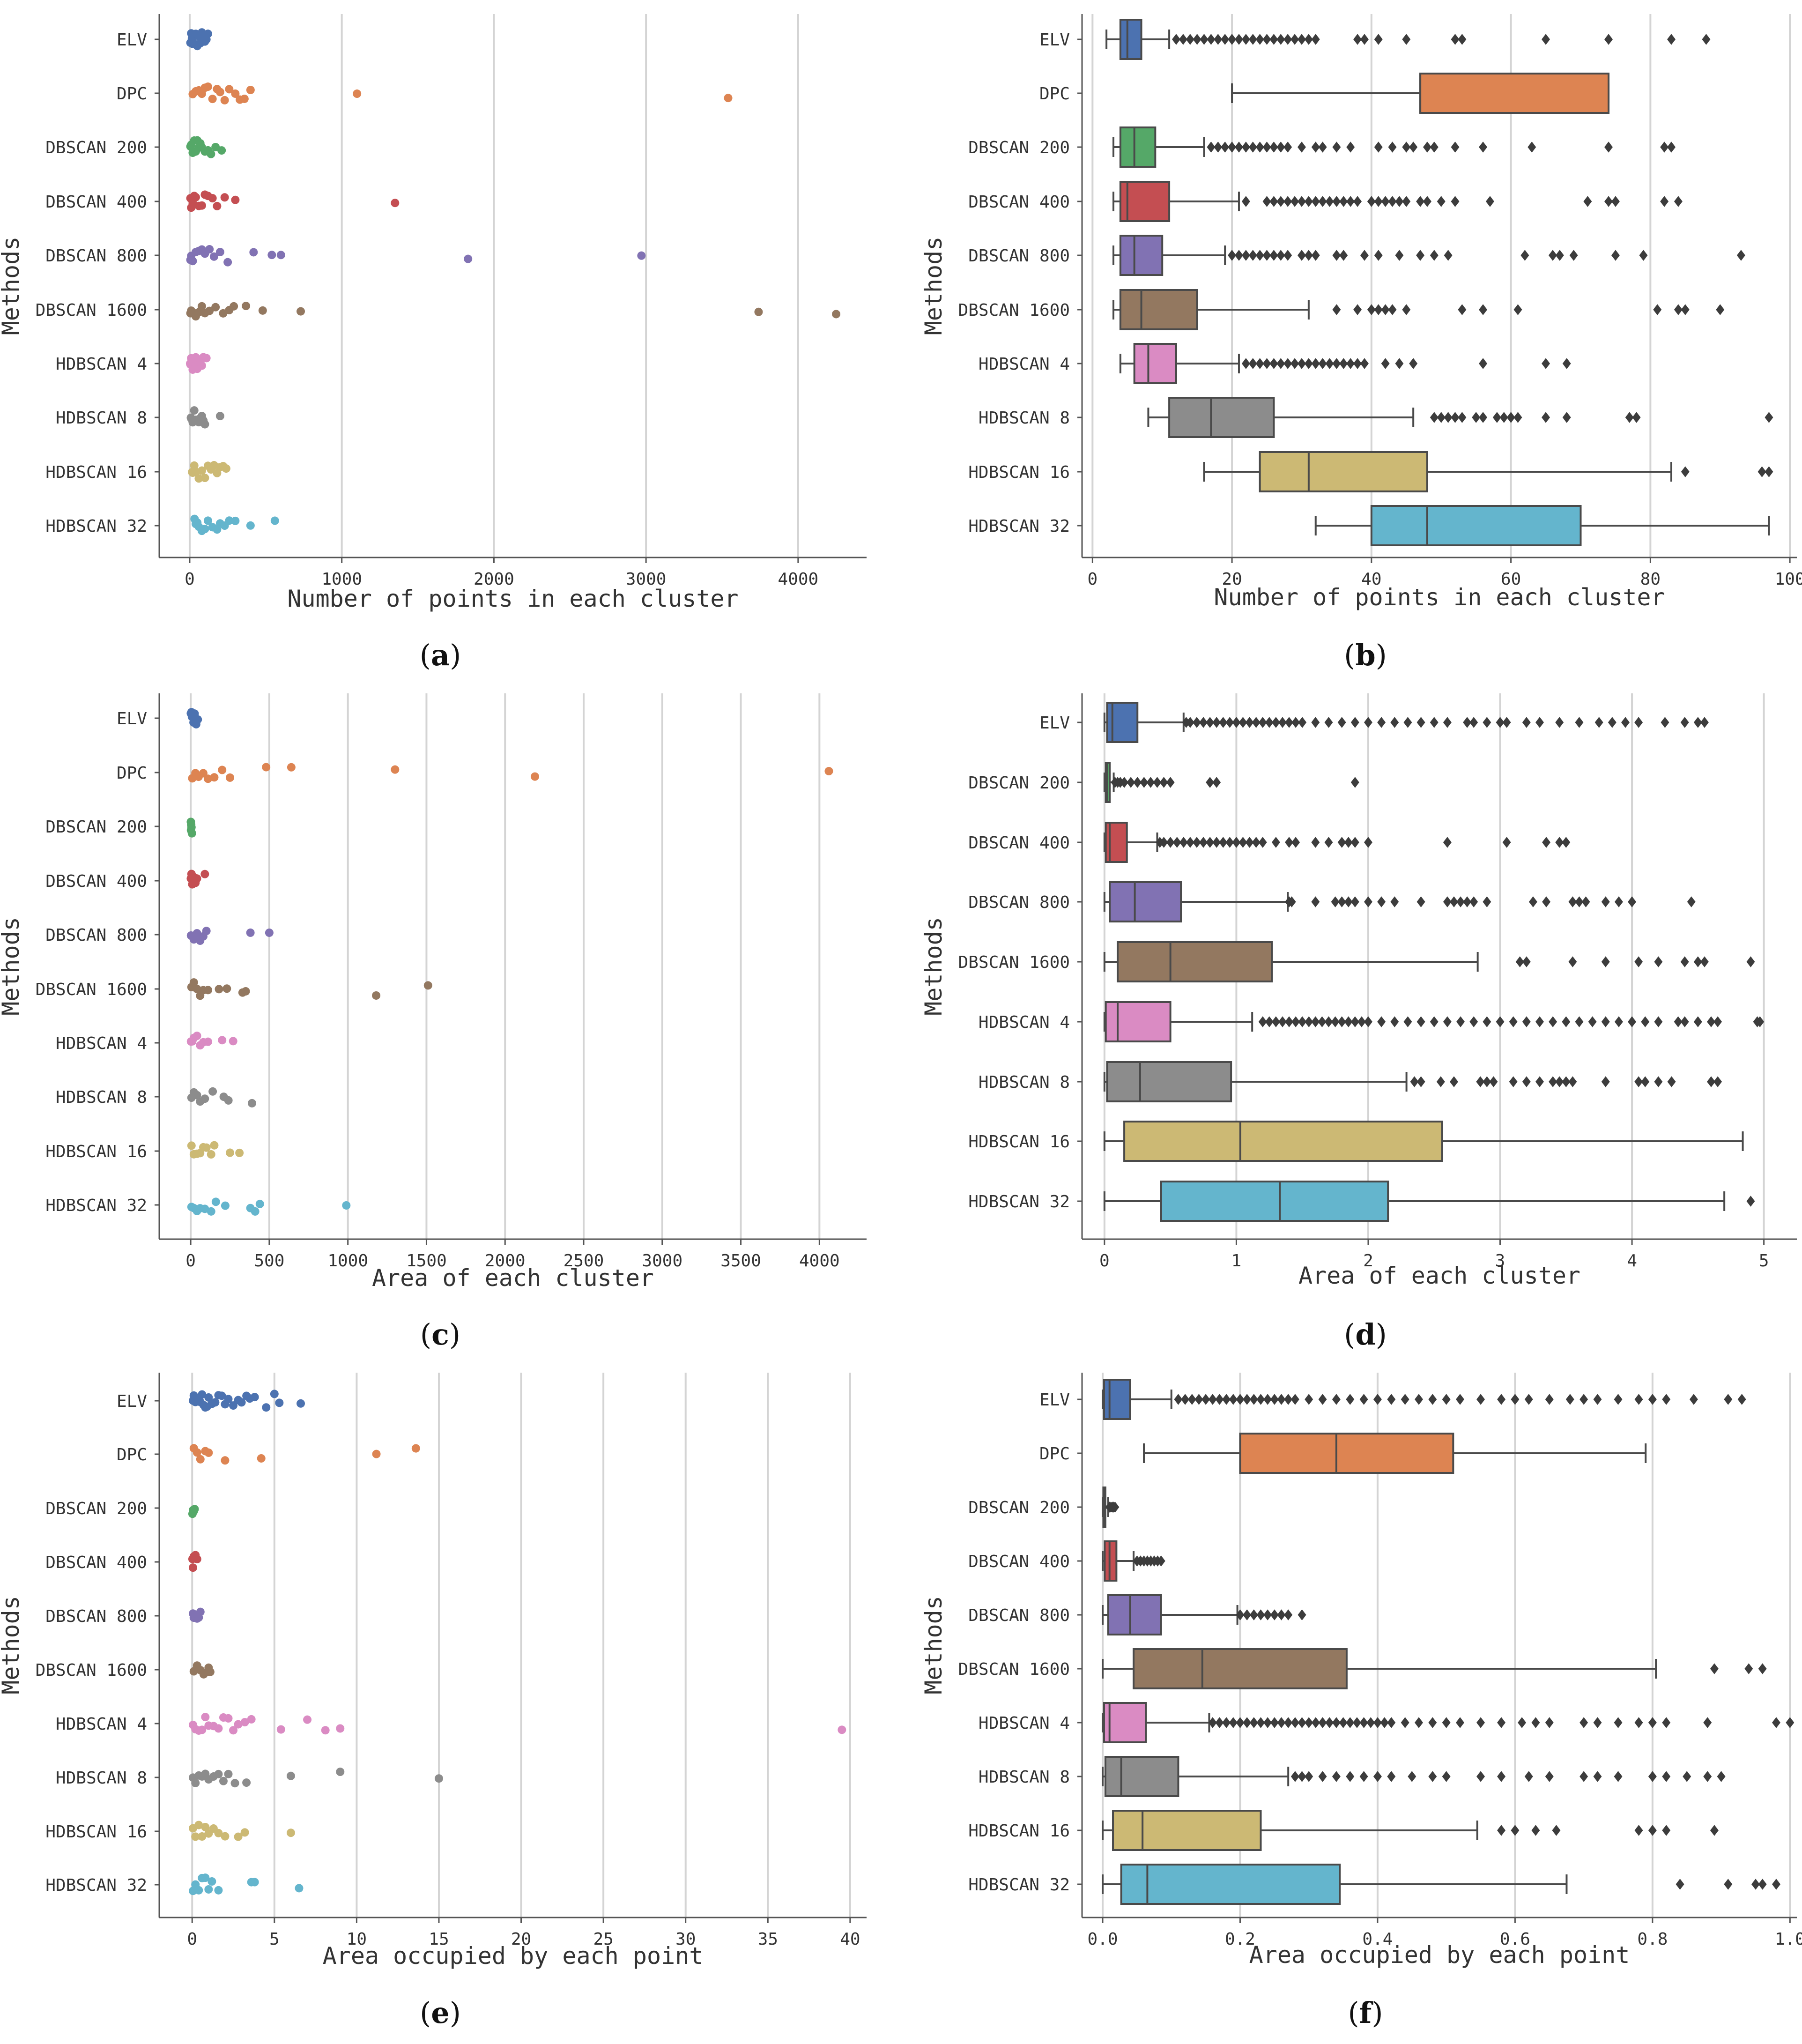  Describe the element at coordinates (190, 1261) in the screenshot. I see `x-tick-label: 0` at that location.